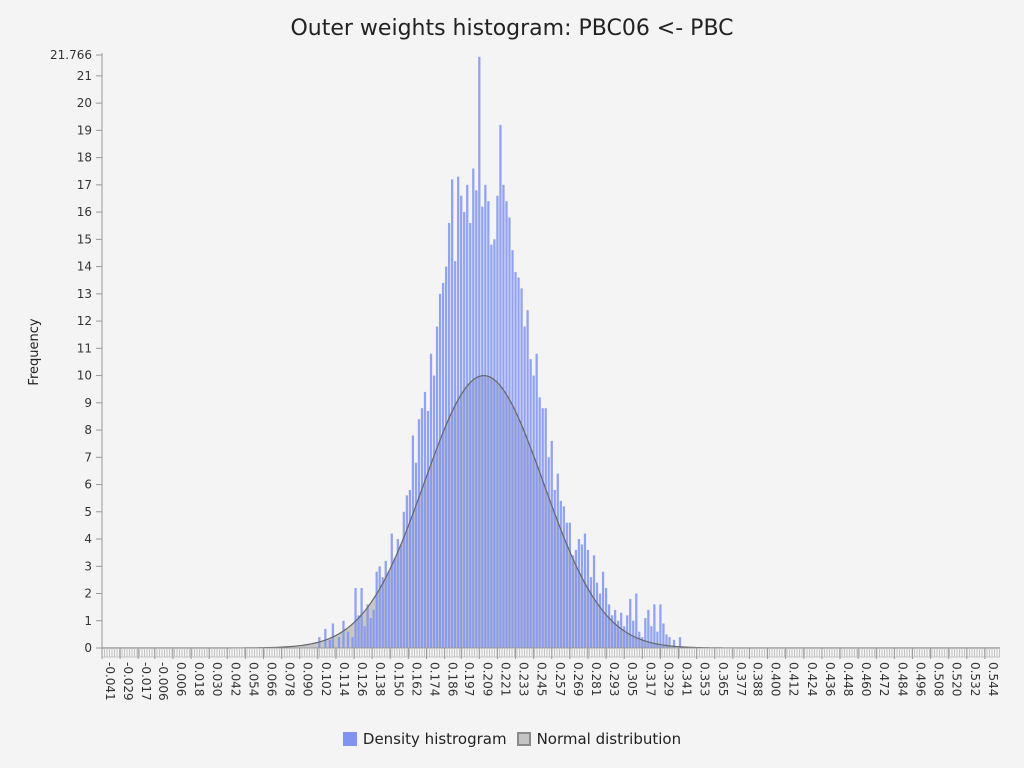 This screenshot has height=768, width=1024. I want to click on x-tick-label: 0.102, so click(326, 679).